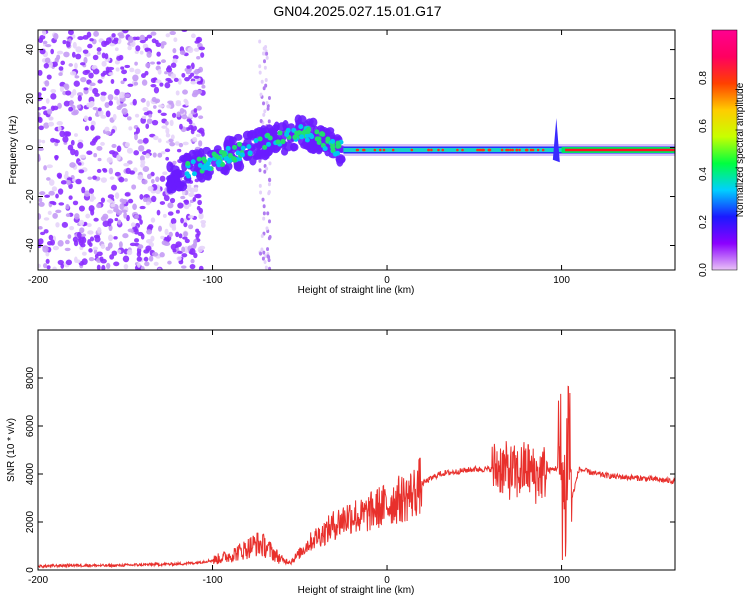 The image size is (750, 600). I want to click on tone-peak-dot, so click(384, 150).